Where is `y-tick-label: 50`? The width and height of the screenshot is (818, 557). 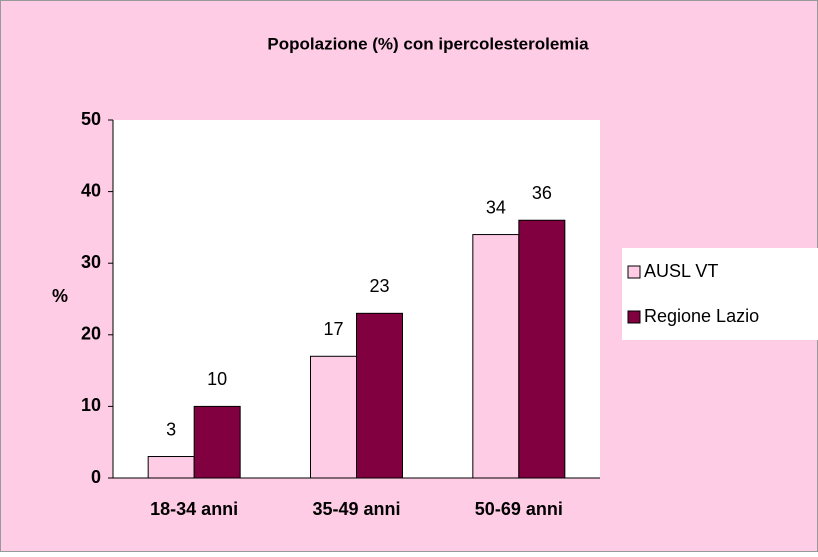
y-tick-label: 50 is located at coordinates (91, 119).